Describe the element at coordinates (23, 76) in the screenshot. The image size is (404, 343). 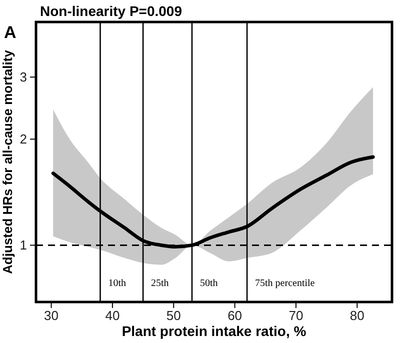
I see `y-tick-label: 3` at that location.